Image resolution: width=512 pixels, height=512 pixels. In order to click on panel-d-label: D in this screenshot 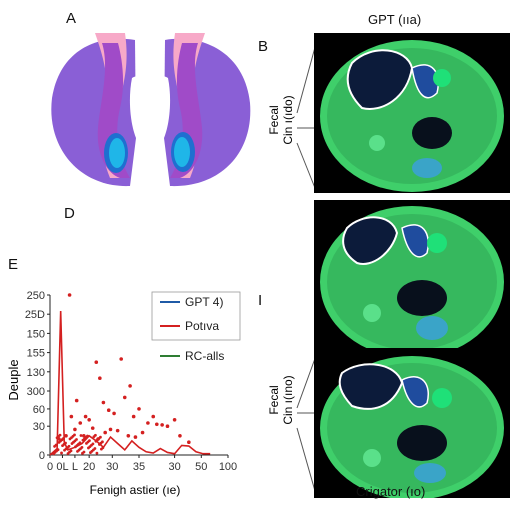, I will do `click(69, 213)`.